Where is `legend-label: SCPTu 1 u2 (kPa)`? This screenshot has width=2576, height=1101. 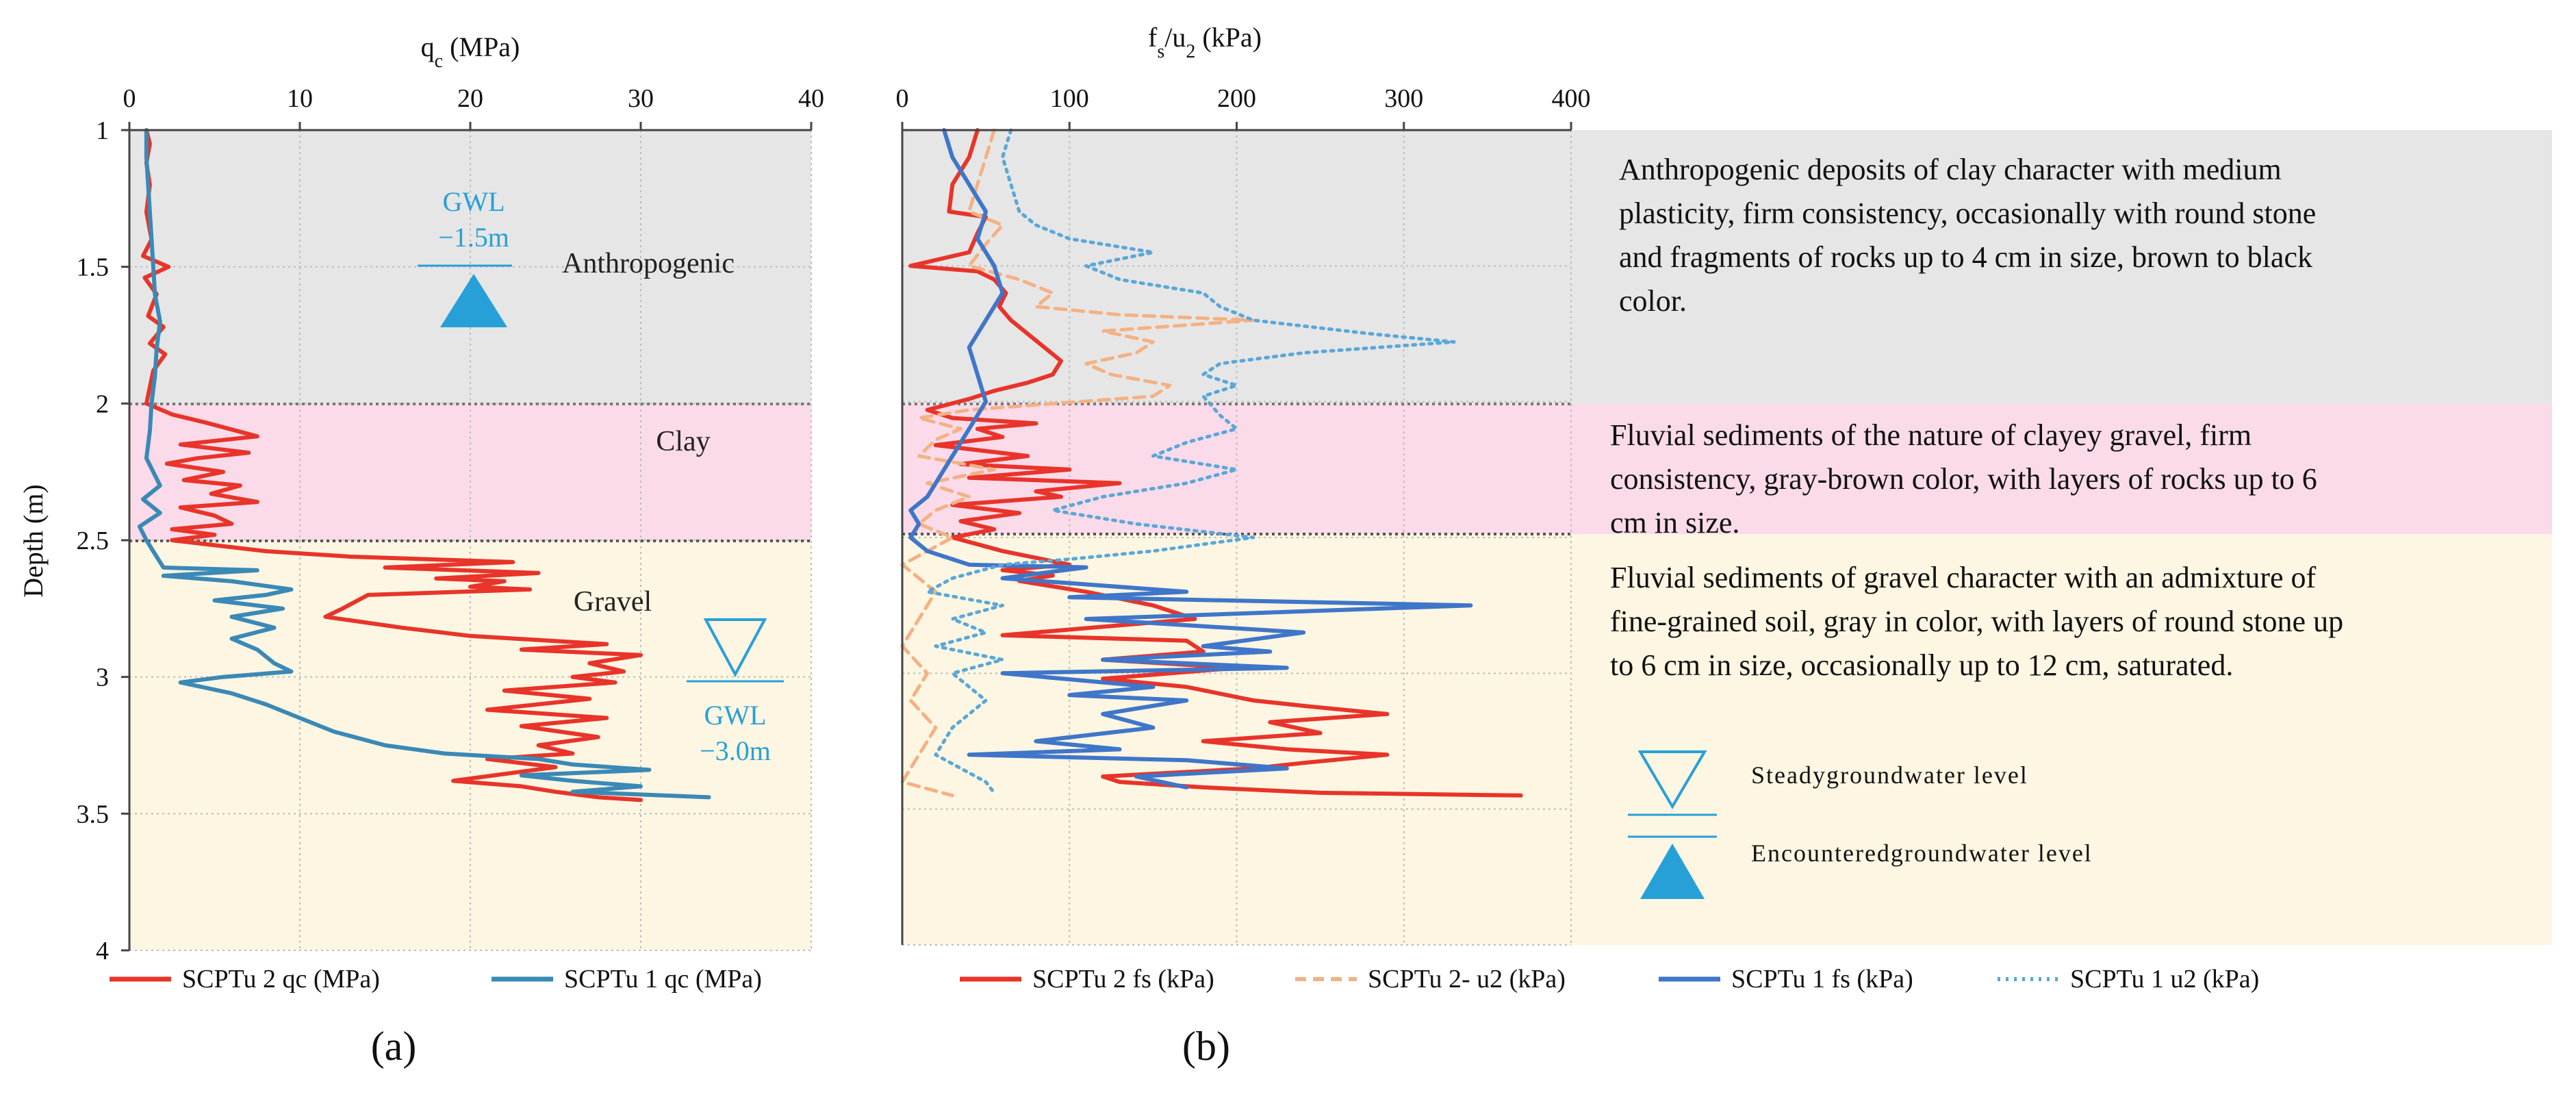
legend-label: SCPTu 1 u2 (kPa) is located at coordinates (2164, 979).